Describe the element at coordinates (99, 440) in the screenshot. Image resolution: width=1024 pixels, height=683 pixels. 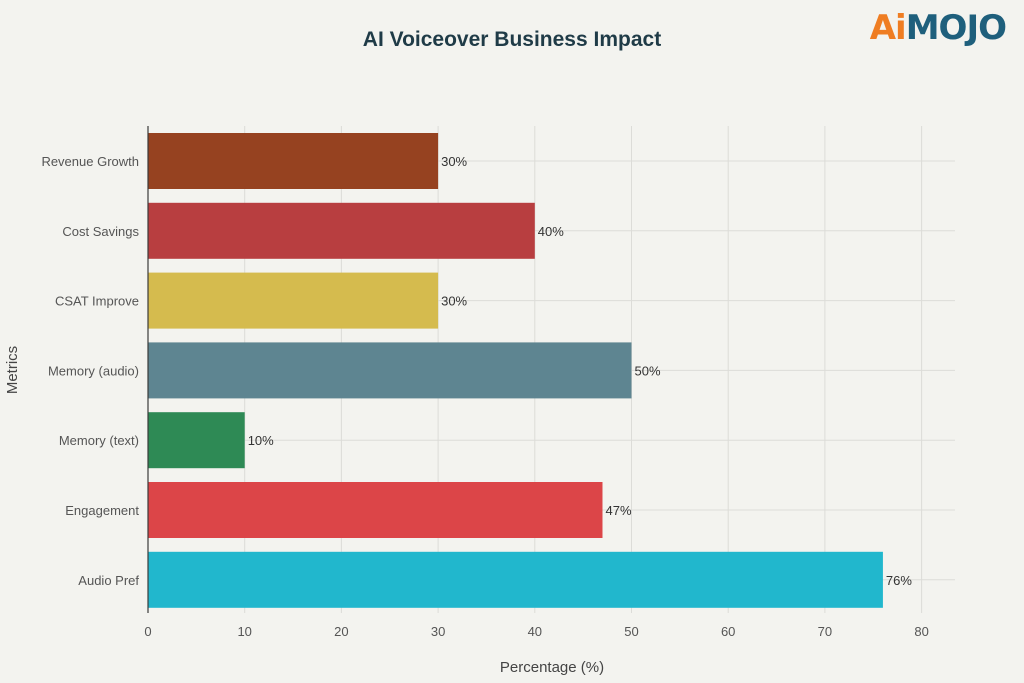
I see `y-category-label: Memory (text)` at that location.